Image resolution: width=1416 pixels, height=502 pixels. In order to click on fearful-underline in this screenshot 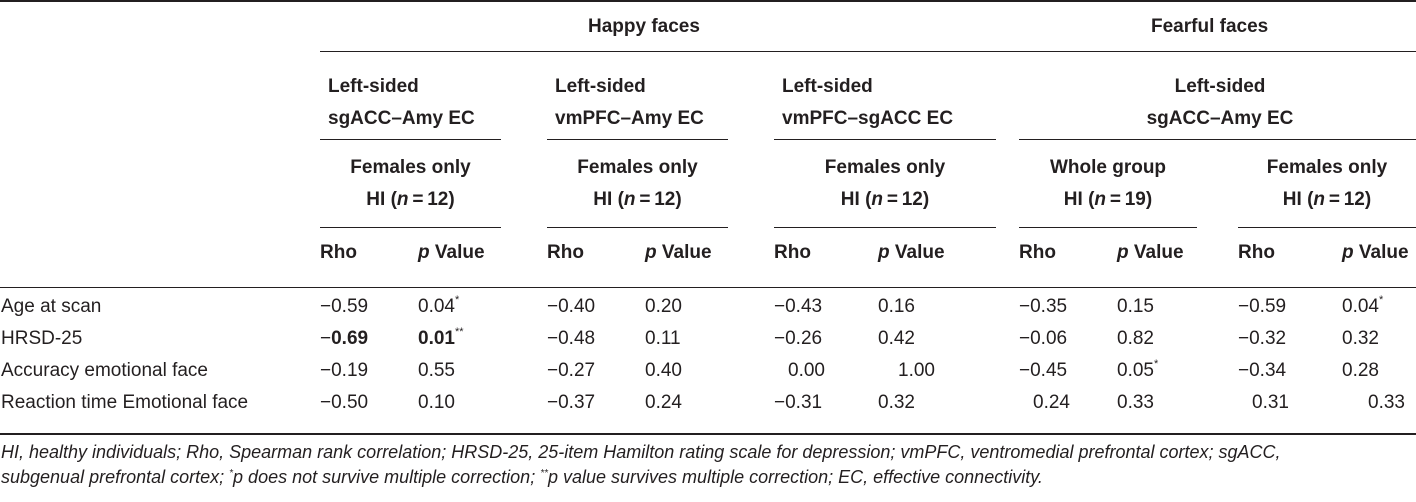, I will do `click(1217, 51)`.